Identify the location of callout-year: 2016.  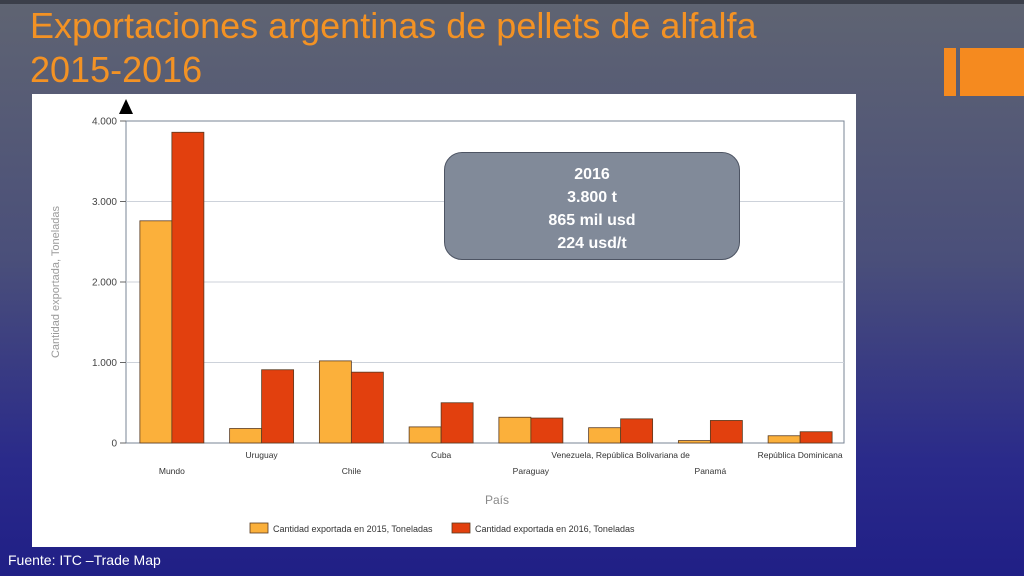
(592, 174).